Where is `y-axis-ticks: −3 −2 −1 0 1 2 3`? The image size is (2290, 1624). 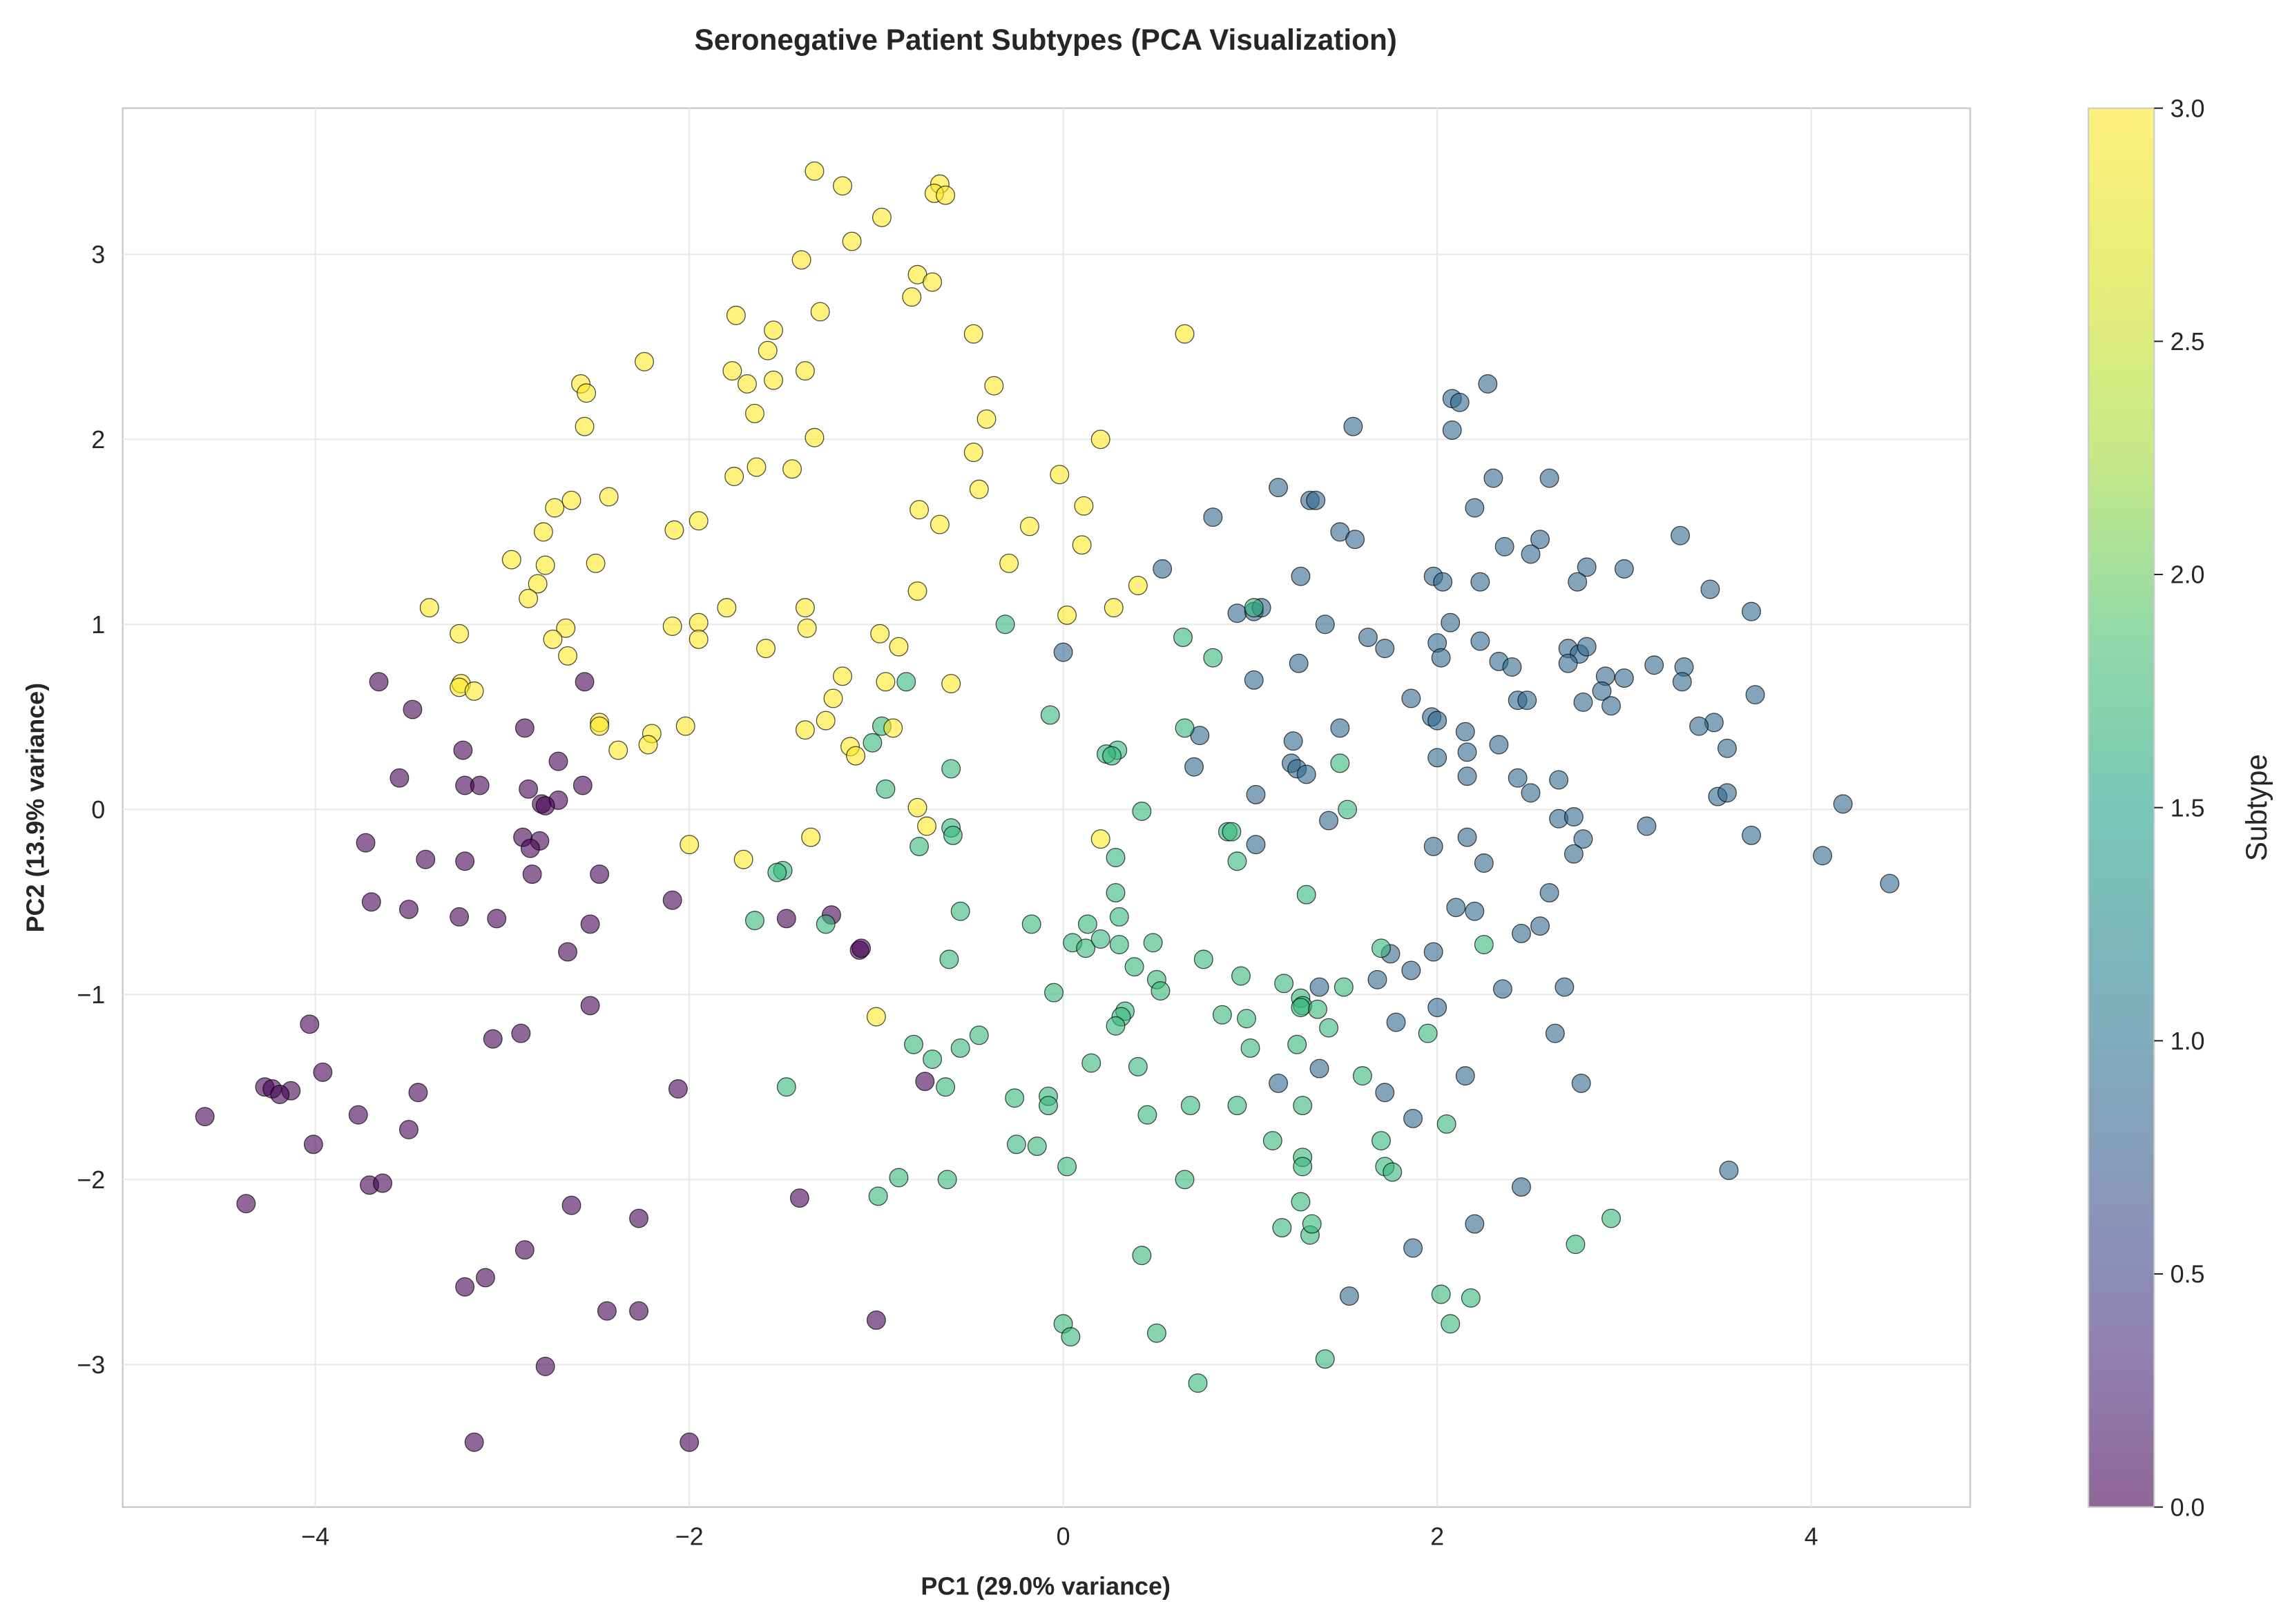
y-axis-ticks: −3 −2 −1 0 1 2 3 is located at coordinates (91, 809).